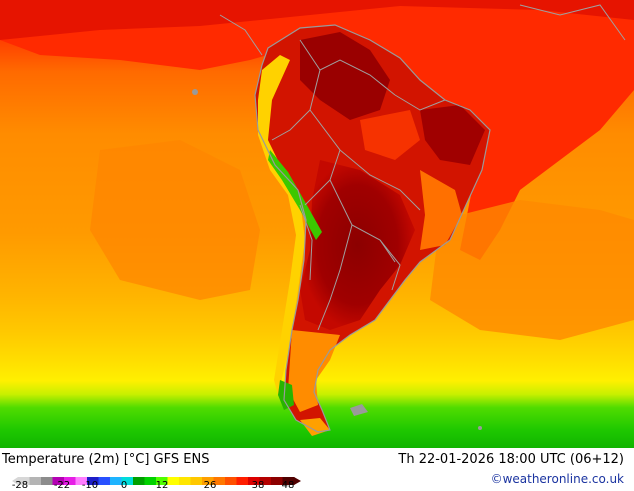  What do you see at coordinates (359, 410) in the screenshot?
I see `falkland-islands` at bounding box center [359, 410].